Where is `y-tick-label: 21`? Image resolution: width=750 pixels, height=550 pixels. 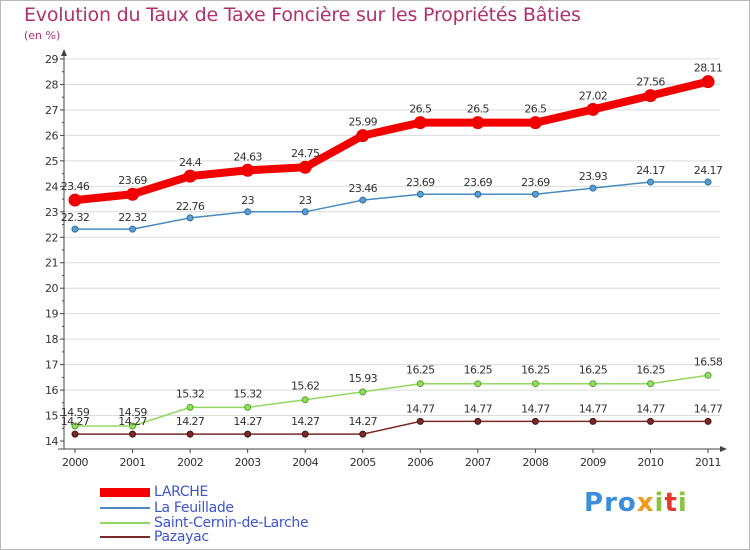
y-tick-label: 21 is located at coordinates (51, 263).